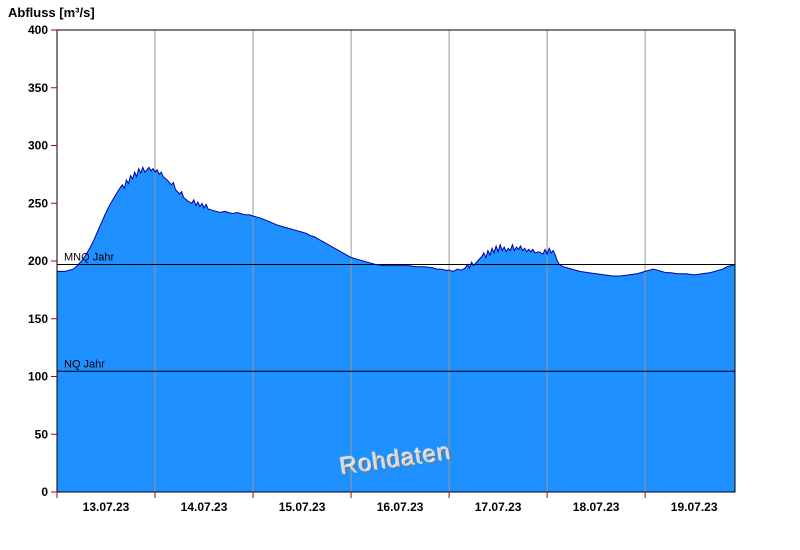 The width and height of the screenshot is (800, 550). I want to click on y-axis-label: 0, so click(44, 492).